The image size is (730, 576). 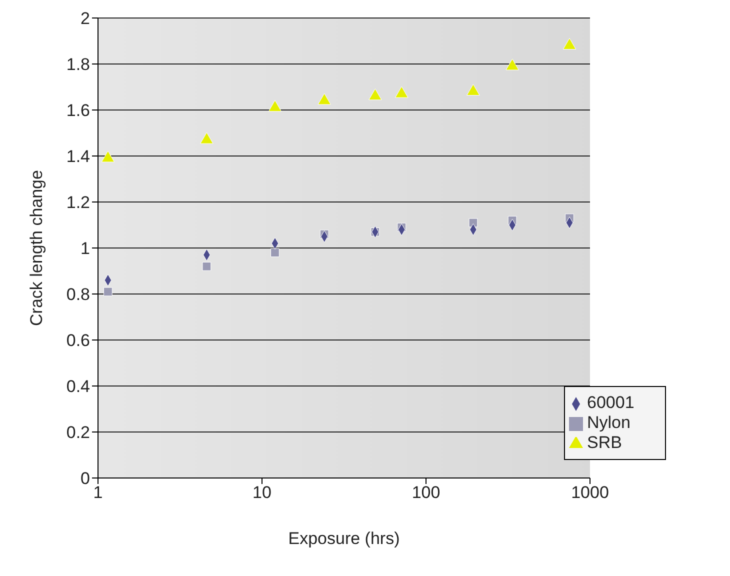 What do you see at coordinates (78, 340) in the screenshot?
I see `y-tick-label: 0.6` at bounding box center [78, 340].